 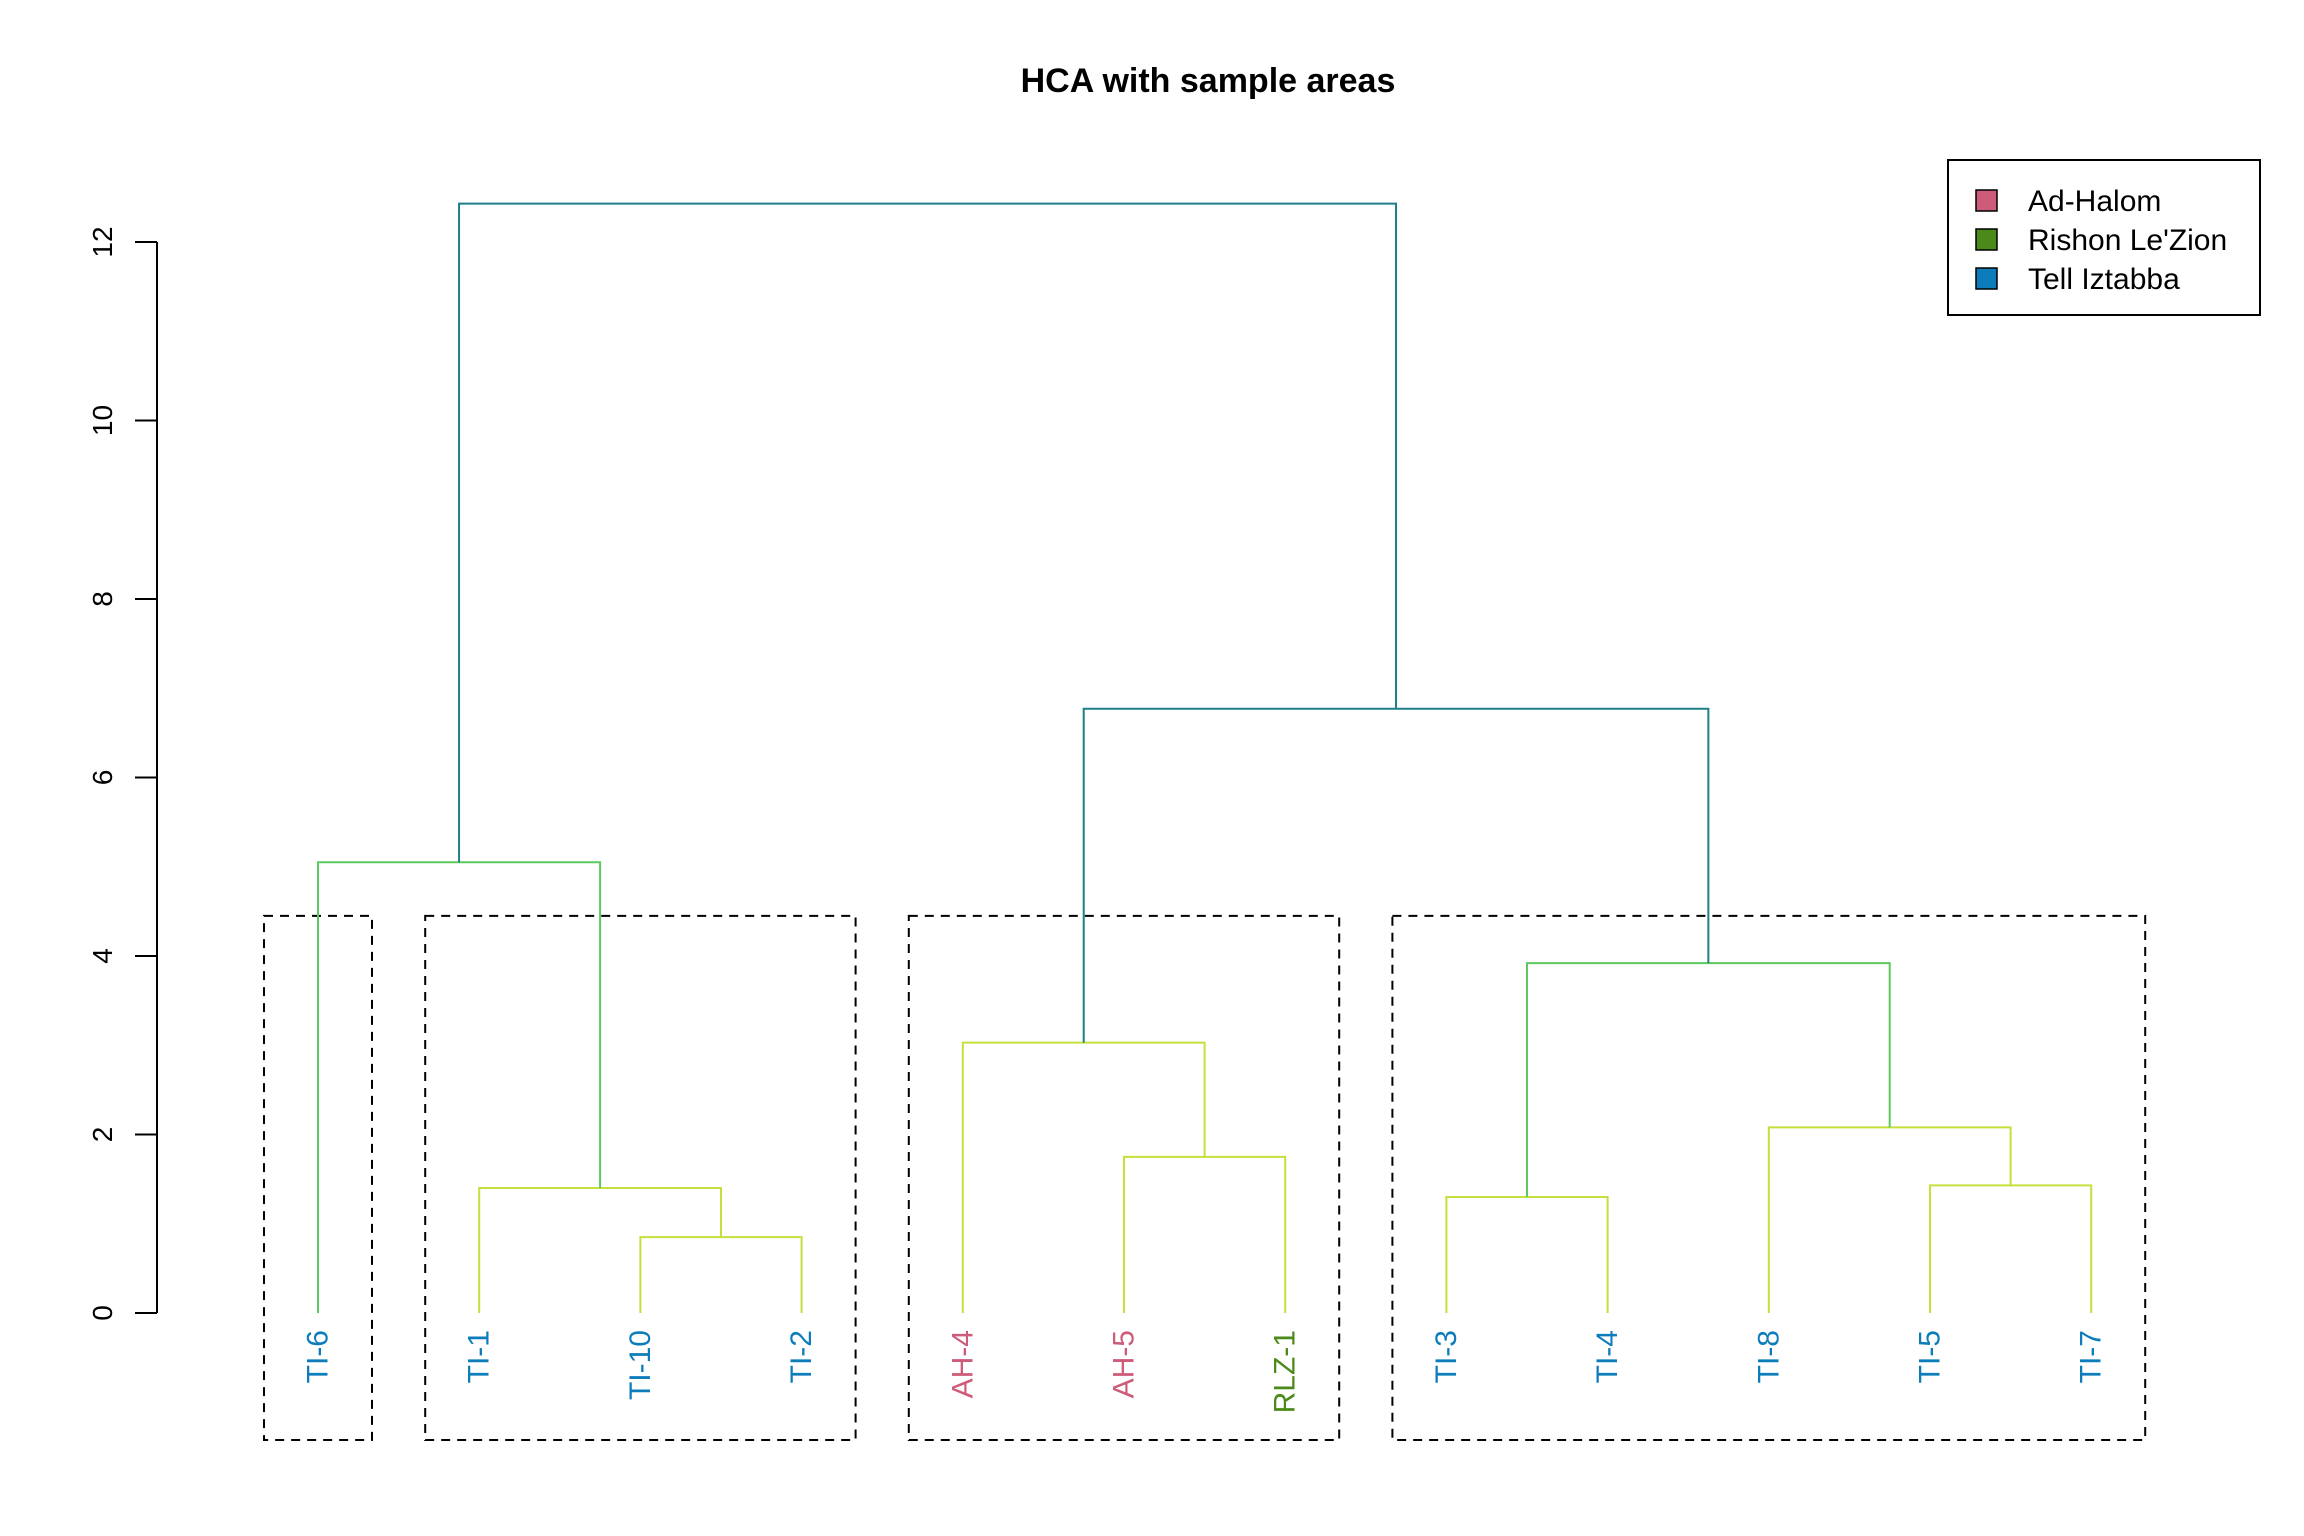 What do you see at coordinates (1446, 1356) in the screenshot?
I see `leaf-label-ti-3: TI-3` at bounding box center [1446, 1356].